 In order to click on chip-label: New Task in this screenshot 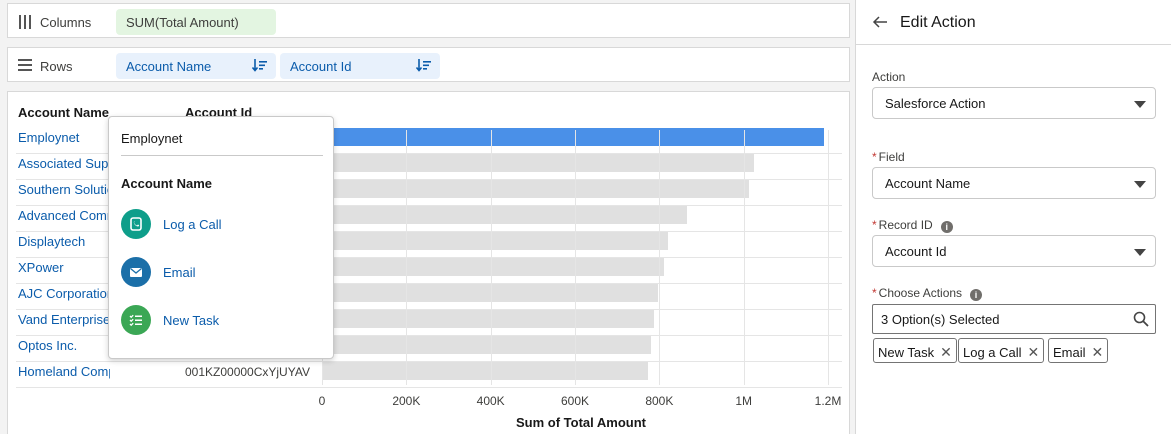, I will do `click(906, 352)`.